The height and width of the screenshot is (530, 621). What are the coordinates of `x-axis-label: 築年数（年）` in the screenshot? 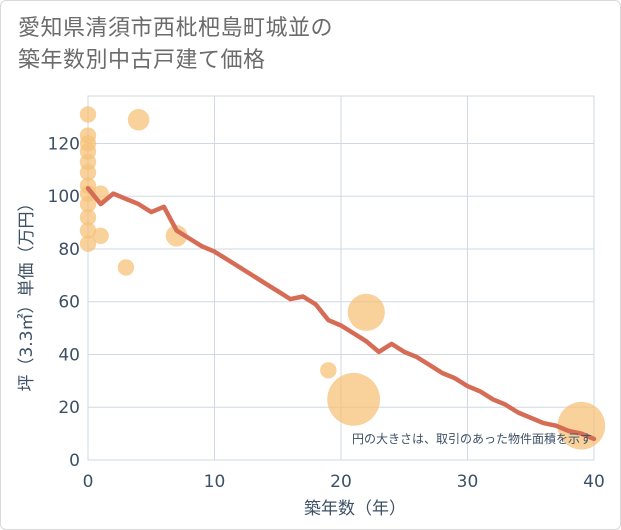 It's located at (355, 509).